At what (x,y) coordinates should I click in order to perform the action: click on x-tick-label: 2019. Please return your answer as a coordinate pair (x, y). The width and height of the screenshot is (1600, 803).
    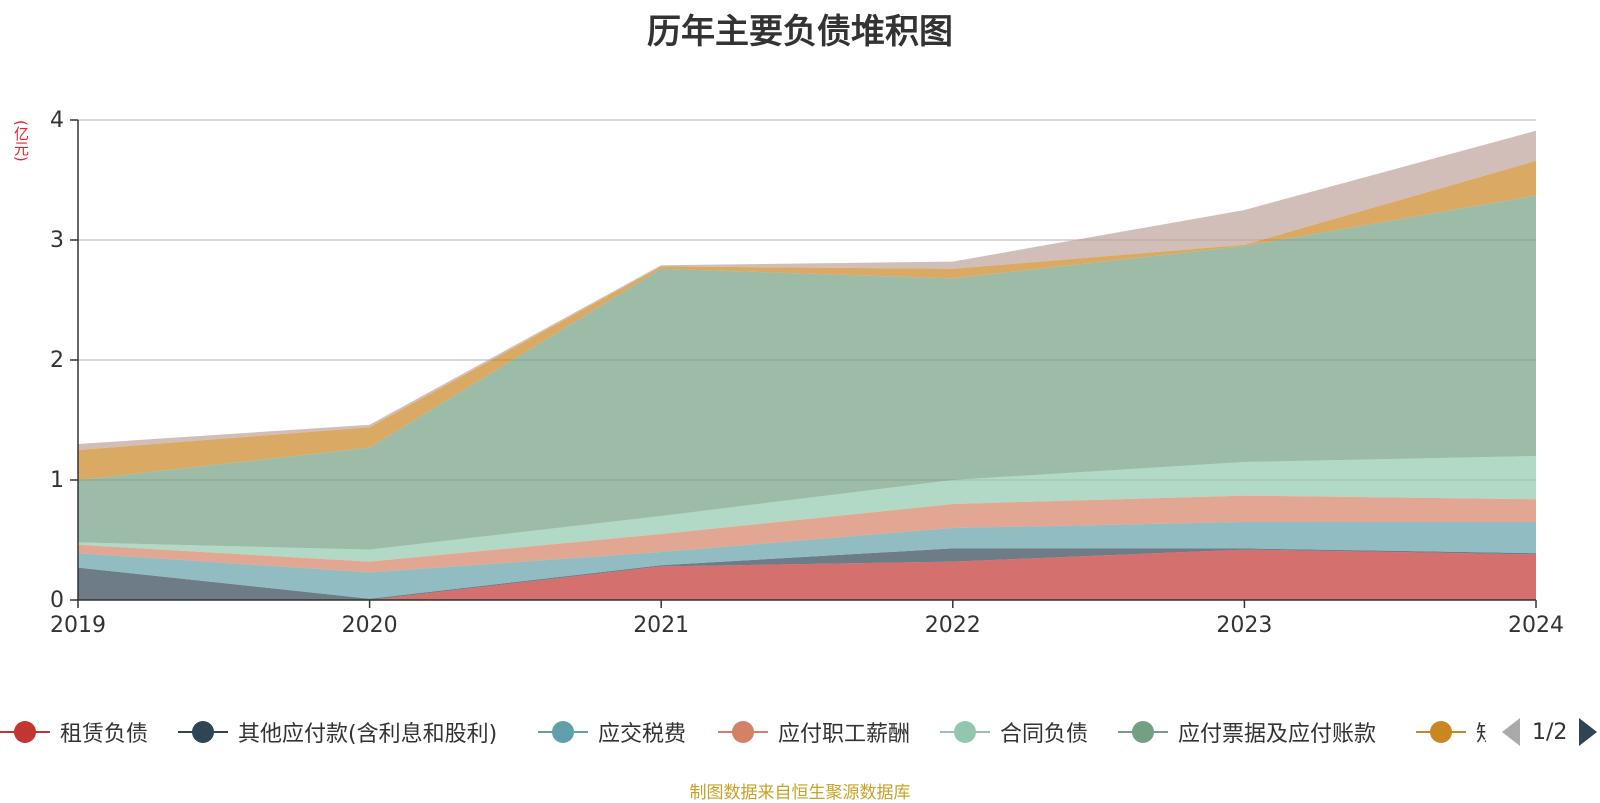
    Looking at the image, I should click on (78, 625).